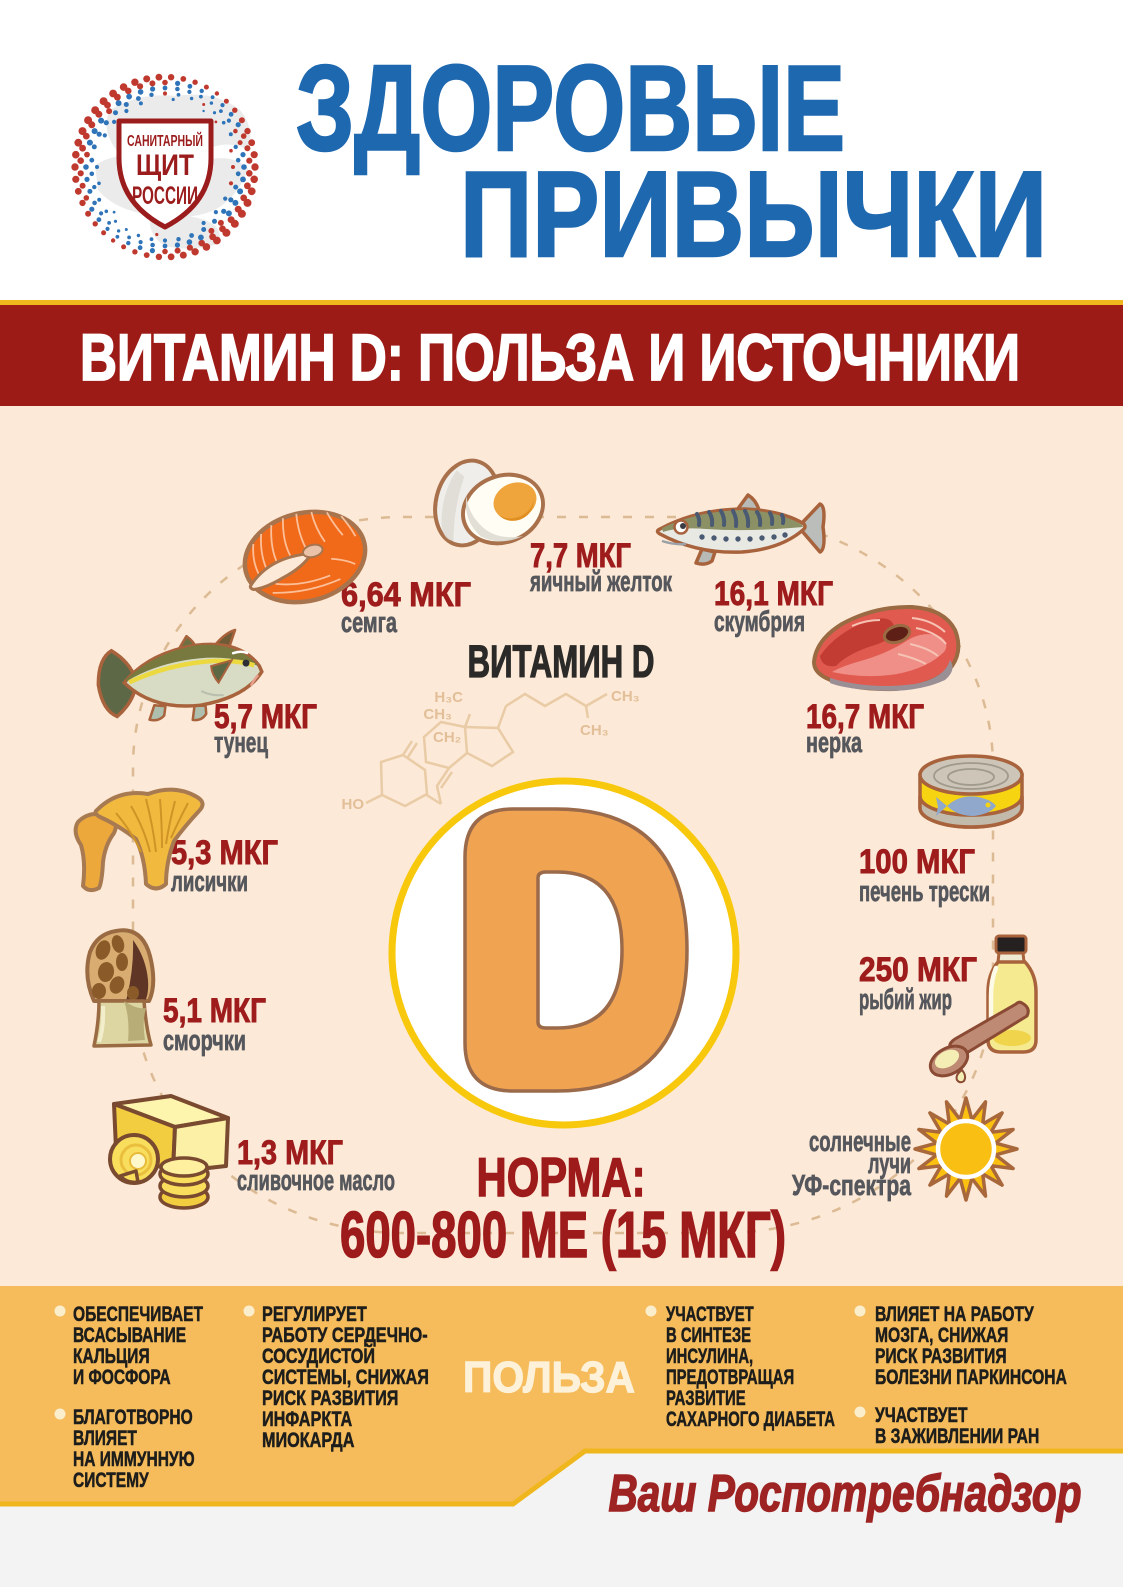  What do you see at coordinates (563, 1234) in the screenshot?
I see `svg-text: 600-800 МЕ (15 МКГ)` at bounding box center [563, 1234].